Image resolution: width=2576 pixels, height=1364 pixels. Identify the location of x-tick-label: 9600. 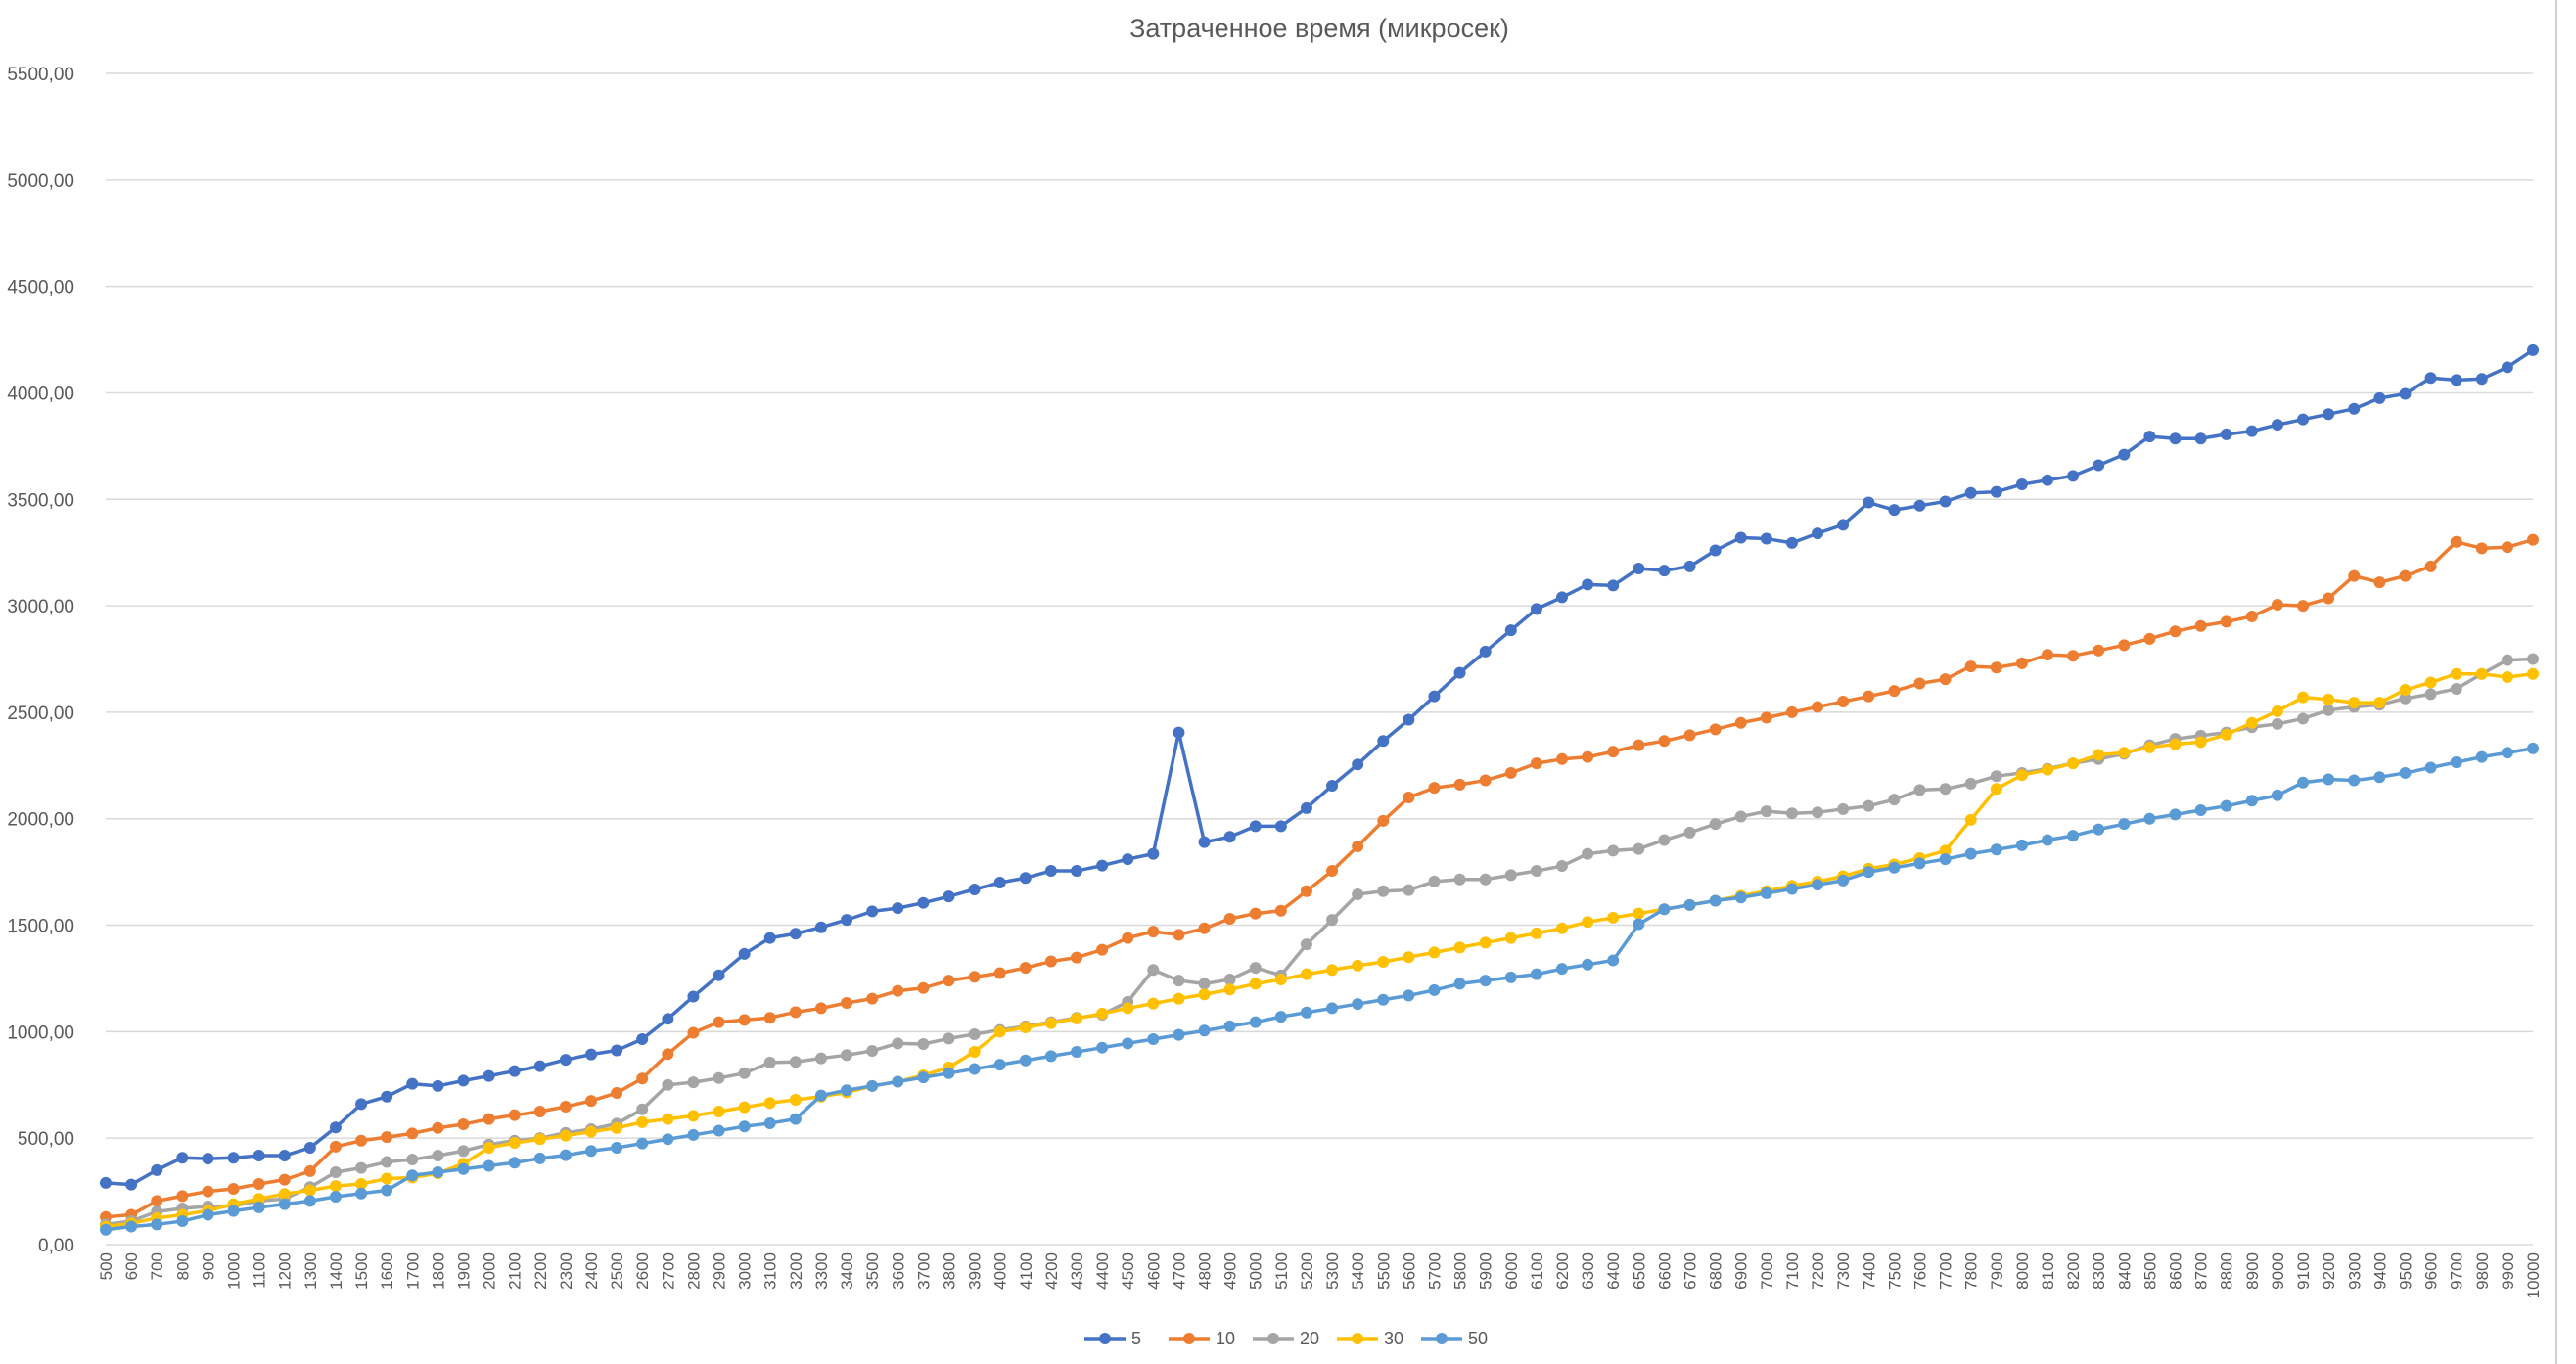
(2431, 1271).